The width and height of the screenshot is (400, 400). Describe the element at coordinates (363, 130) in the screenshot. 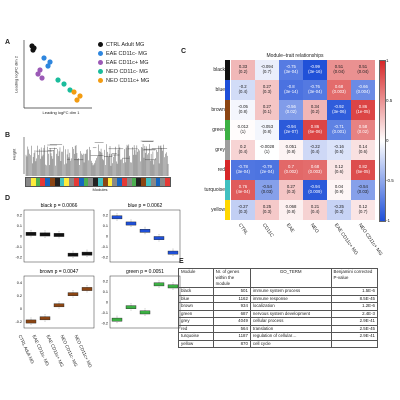

I see `heatmap-cell: 0.58 (0.02)` at that location.